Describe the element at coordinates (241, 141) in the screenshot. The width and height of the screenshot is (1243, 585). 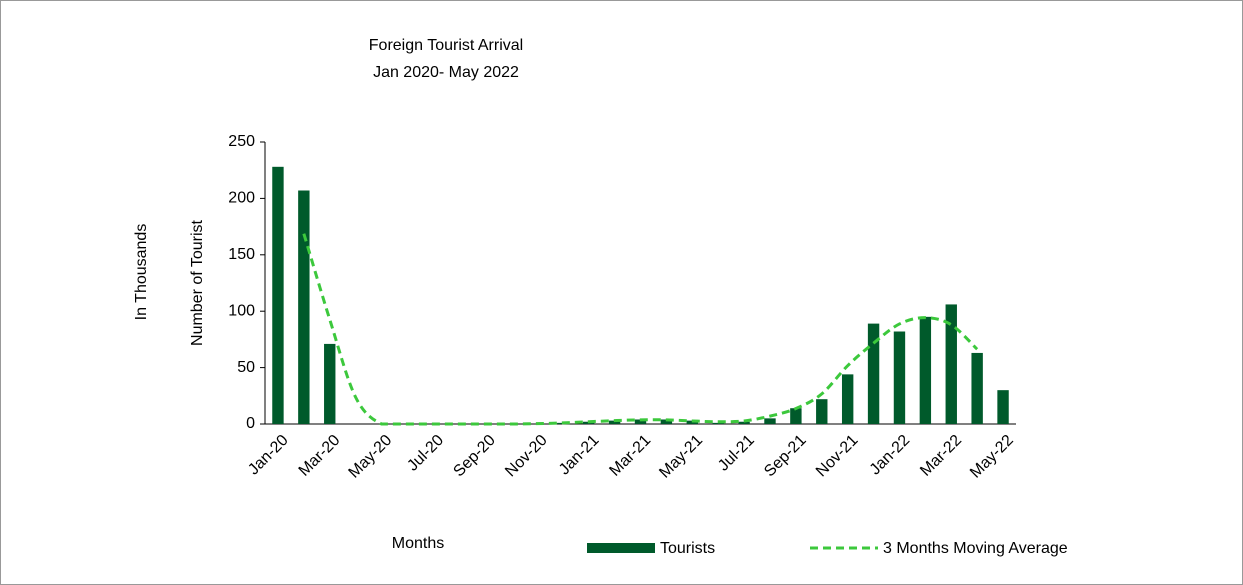
I see `y-tick-label: 250` at that location.